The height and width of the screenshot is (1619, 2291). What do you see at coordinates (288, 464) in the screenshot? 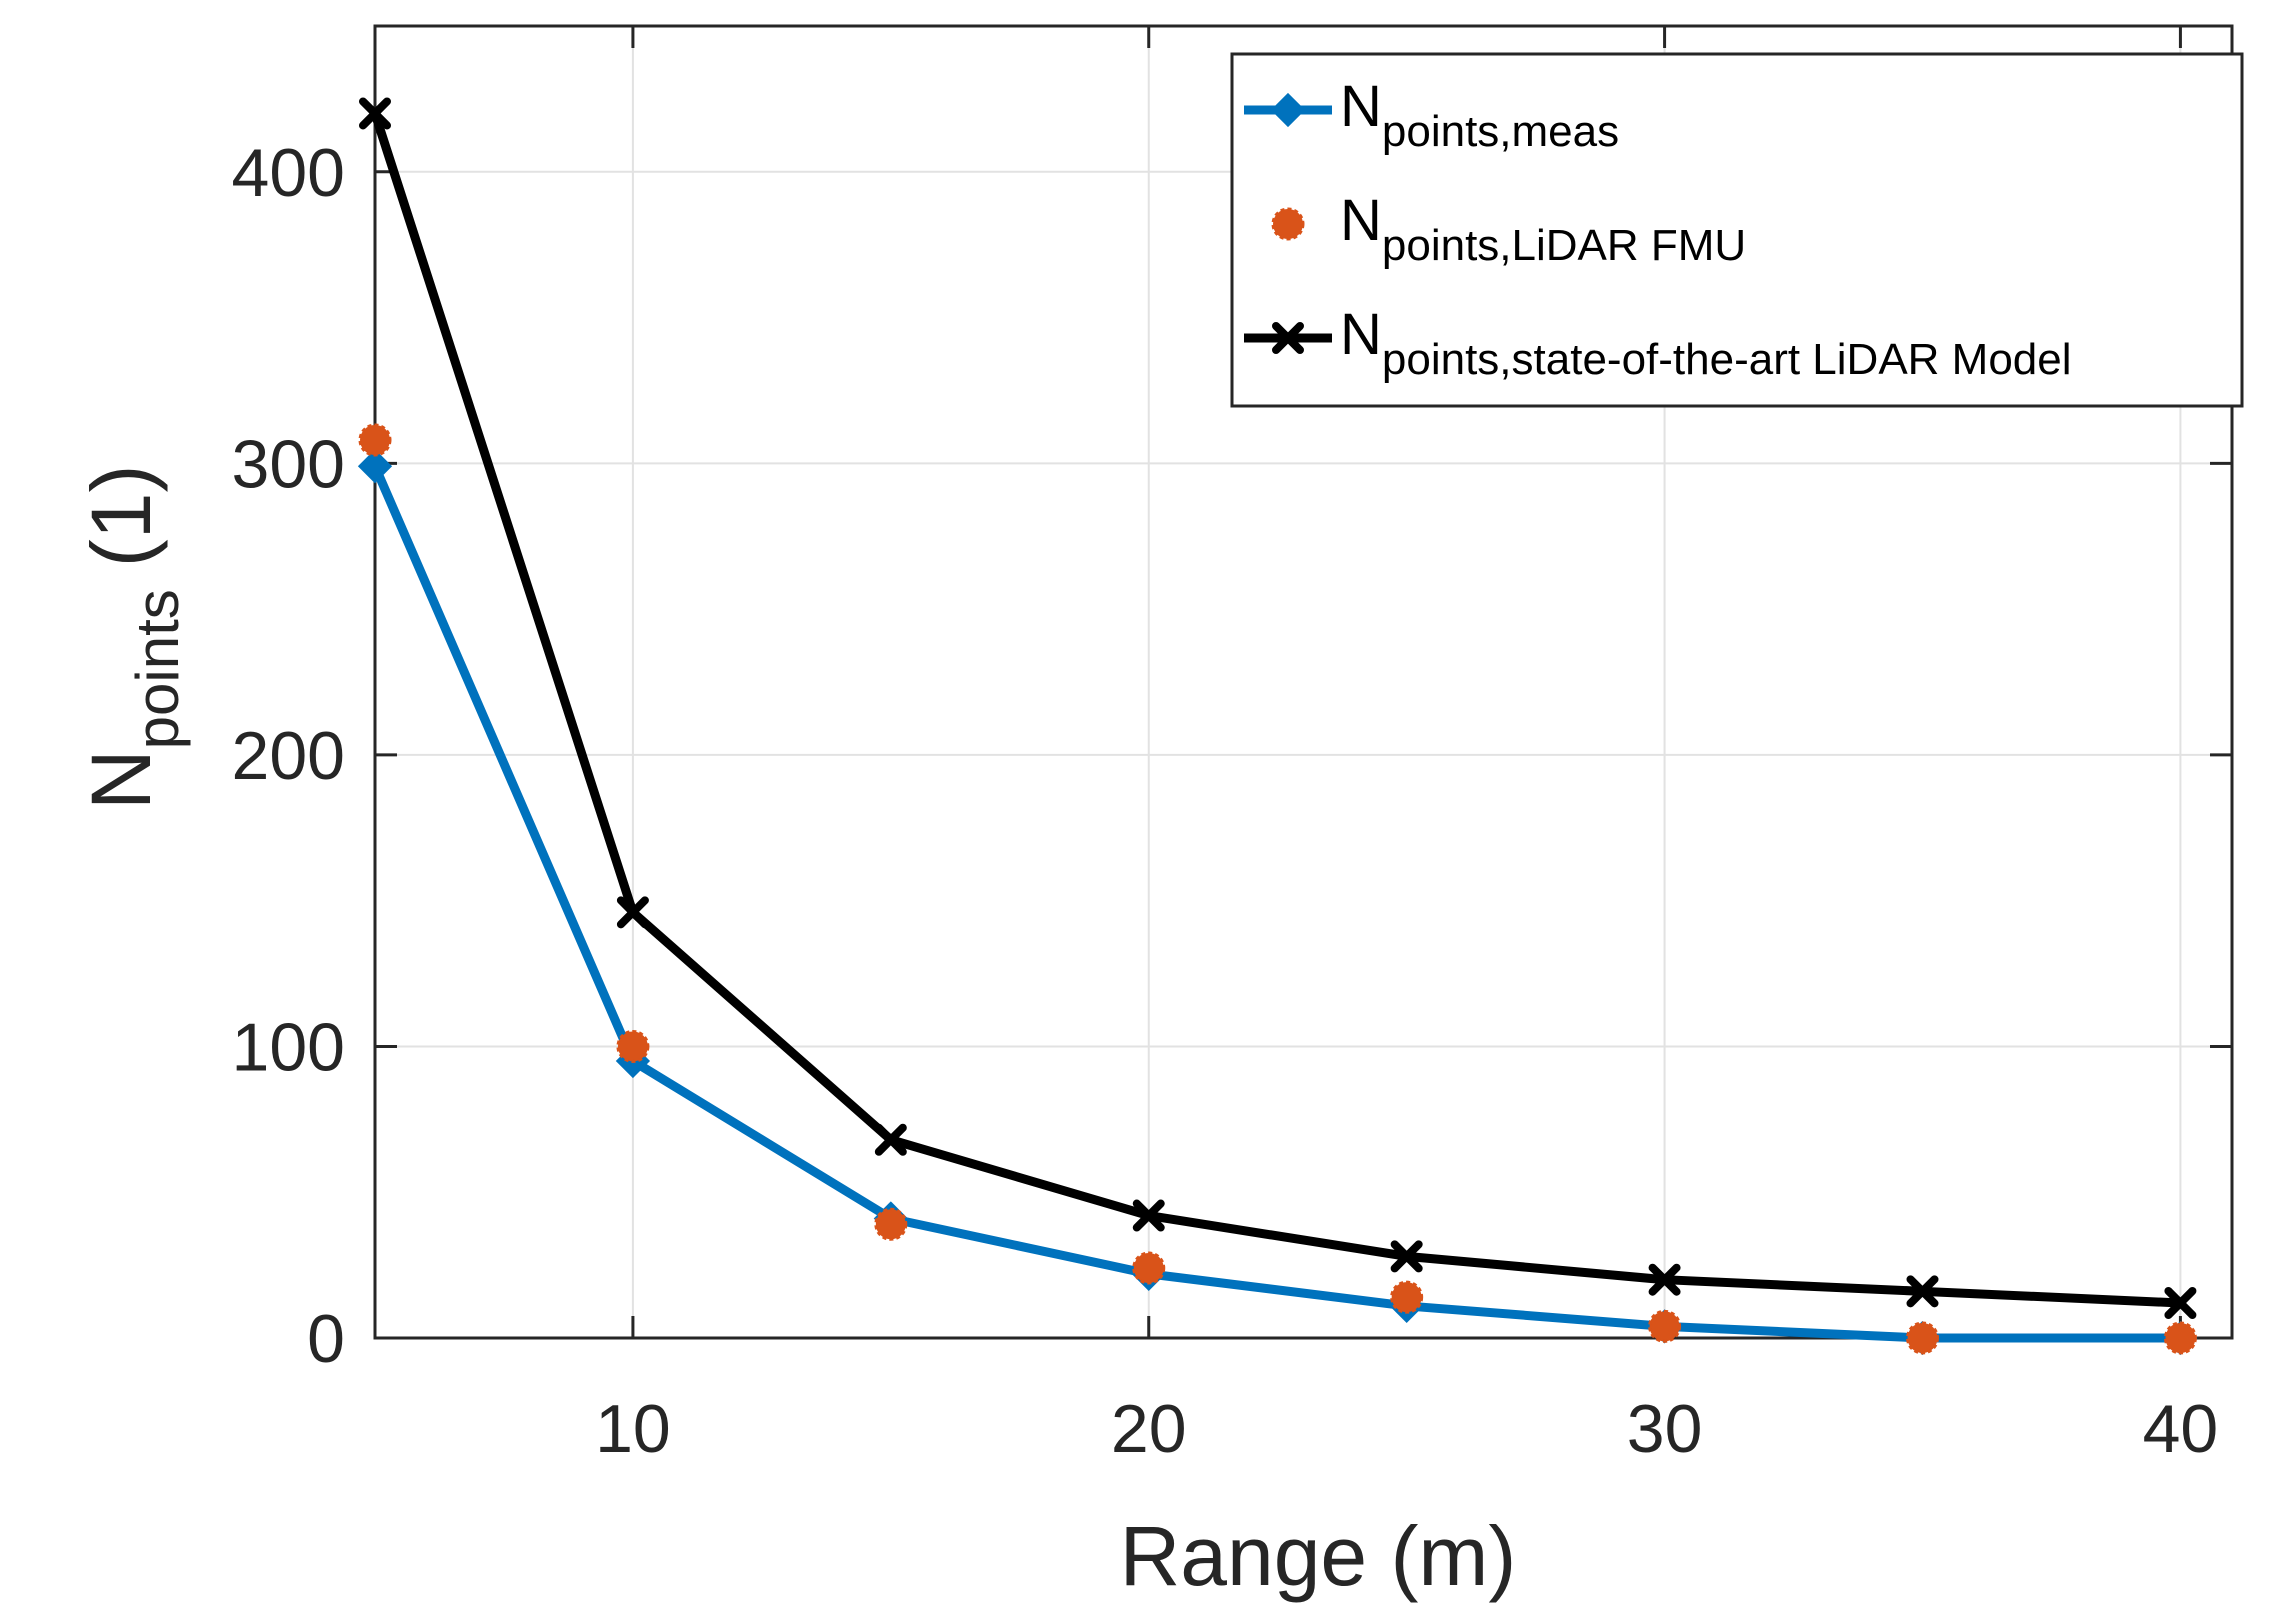
I see `y-tick-label: 300` at bounding box center [288, 464].